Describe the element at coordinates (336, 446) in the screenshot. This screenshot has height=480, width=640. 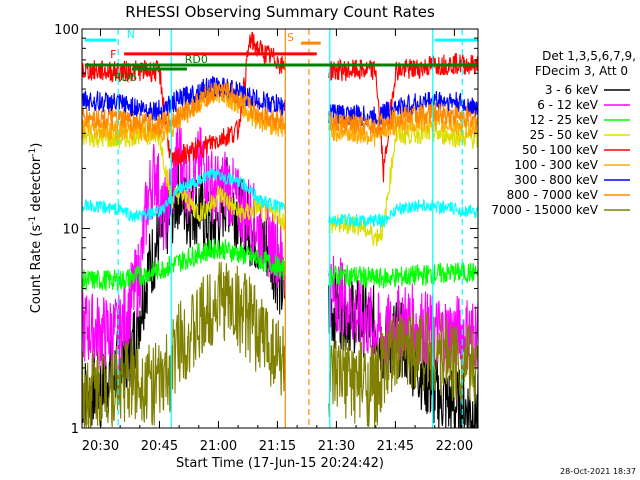
I see `x-tick-label-4: 21:30` at that location.